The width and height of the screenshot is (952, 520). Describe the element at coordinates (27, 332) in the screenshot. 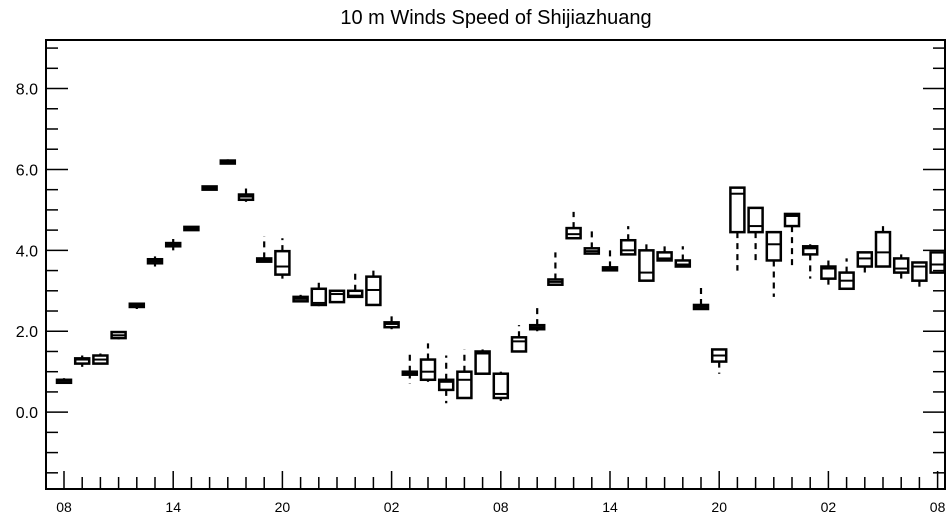

I see `y-tick-label: 2.0` at that location.